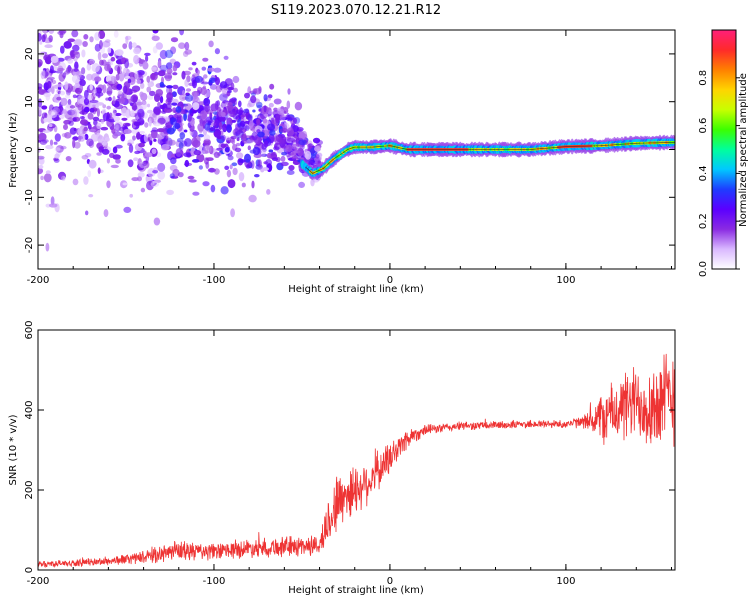 The image size is (750, 600). I want to click on snr-y-axis-label: SNR (10 * v/v), so click(13, 449).